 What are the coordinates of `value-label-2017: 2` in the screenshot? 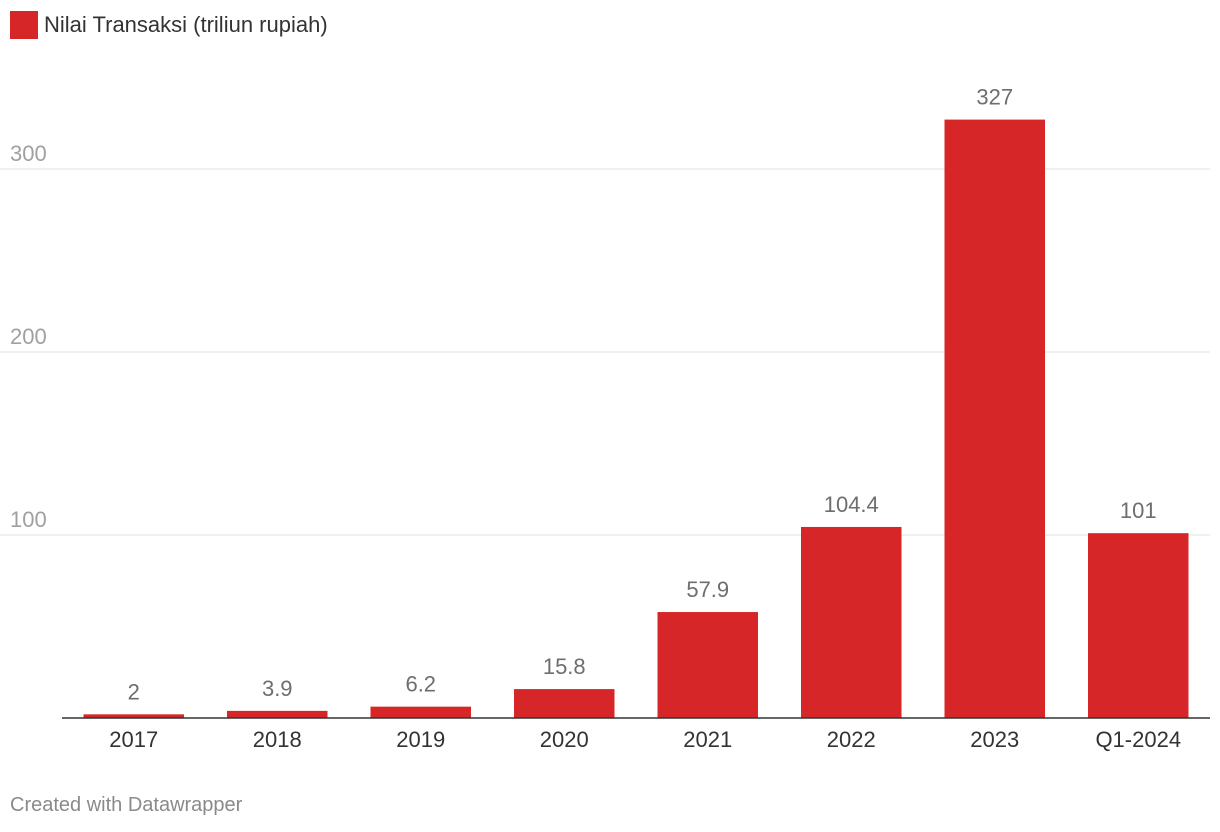 It's located at (134, 691).